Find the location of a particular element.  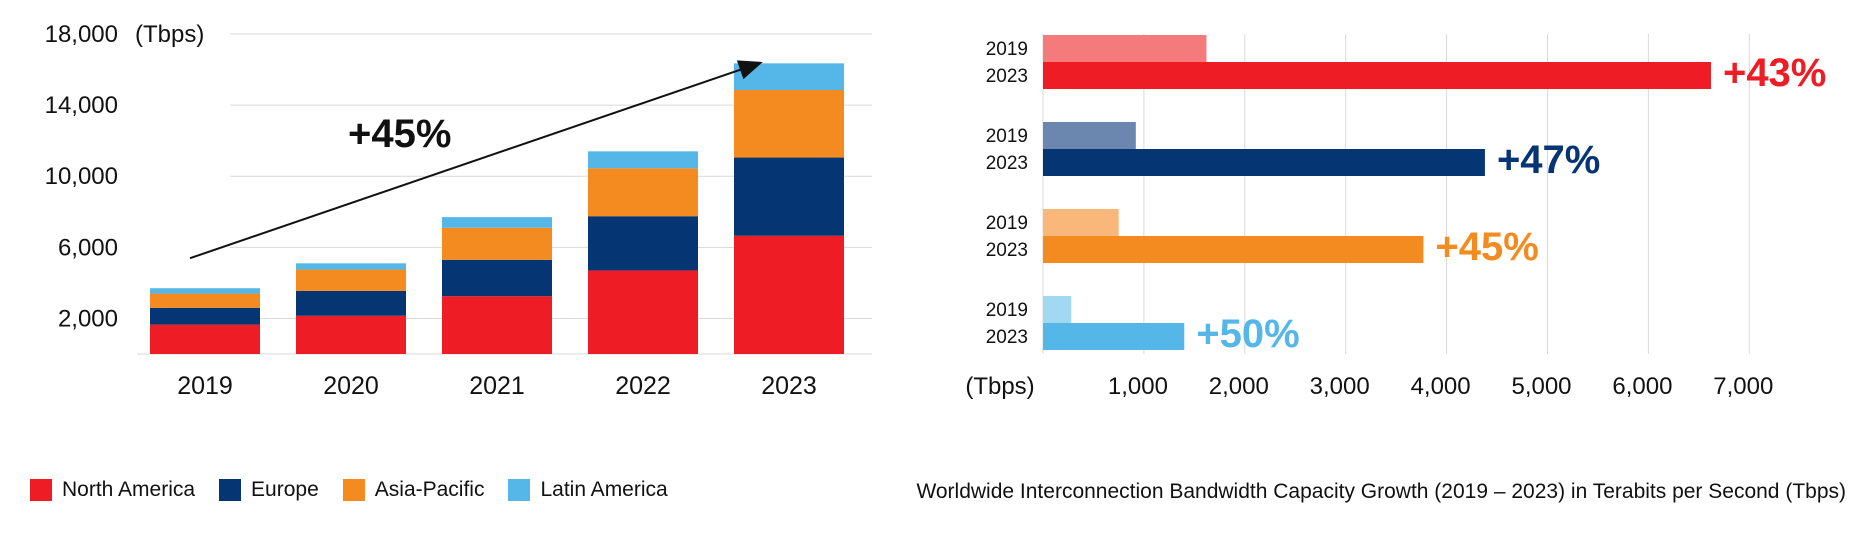

legend-item-north-america: North America is located at coordinates (112, 490).